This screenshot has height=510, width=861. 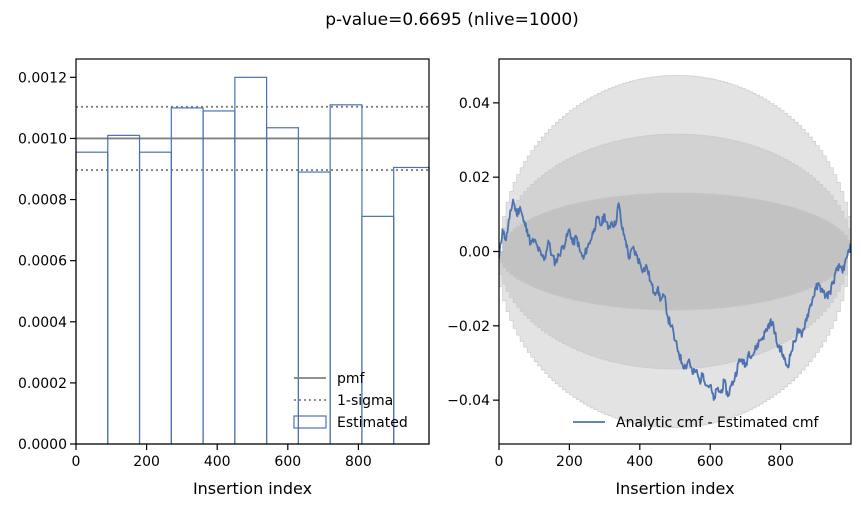 What do you see at coordinates (42, 78) in the screenshot?
I see `histogram-y-tick-label: 0.0012` at bounding box center [42, 78].